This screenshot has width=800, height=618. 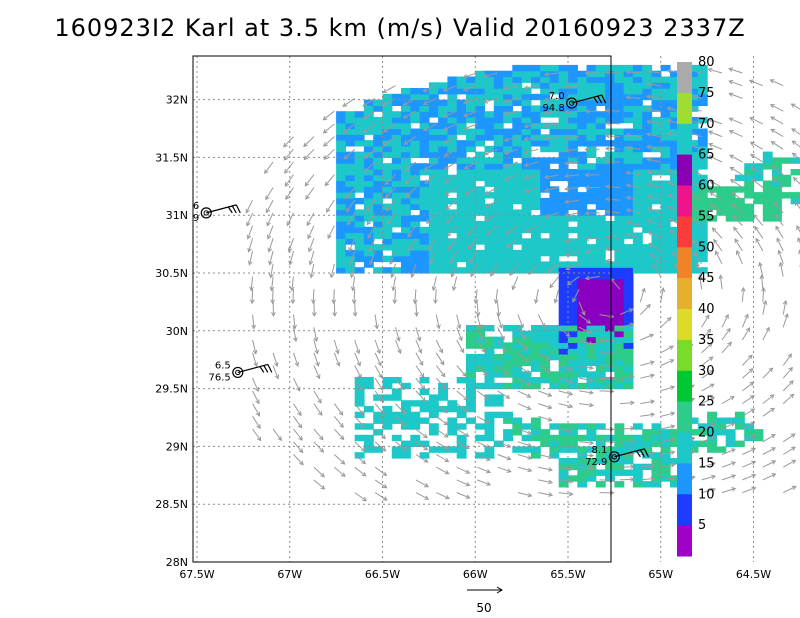 I want to click on colorbar-label: 40, so click(x=706, y=309).